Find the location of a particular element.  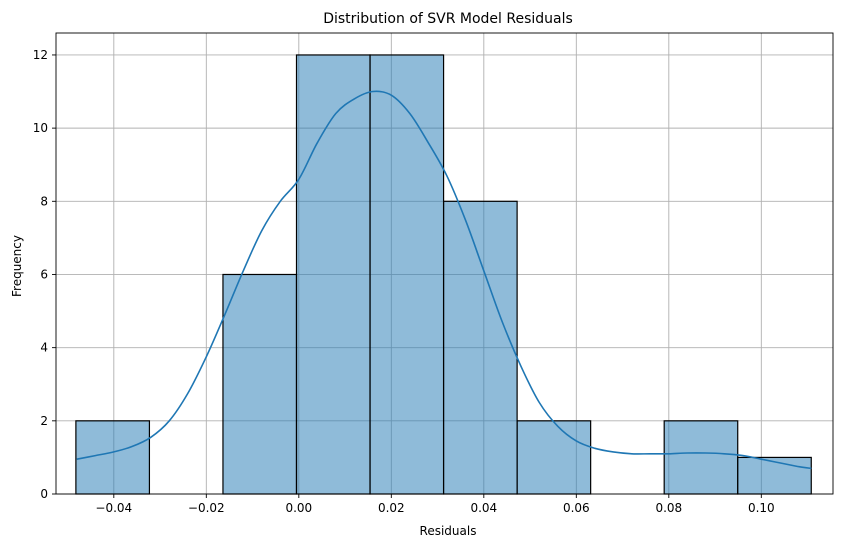

chart-title: Distribution of SVR Model Residuals is located at coordinates (448, 19).